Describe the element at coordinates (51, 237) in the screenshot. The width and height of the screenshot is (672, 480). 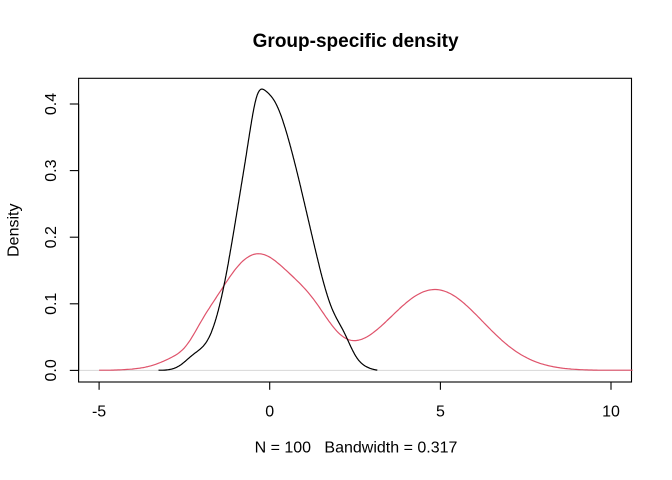
I see `svg-text: 0.2` at that location.